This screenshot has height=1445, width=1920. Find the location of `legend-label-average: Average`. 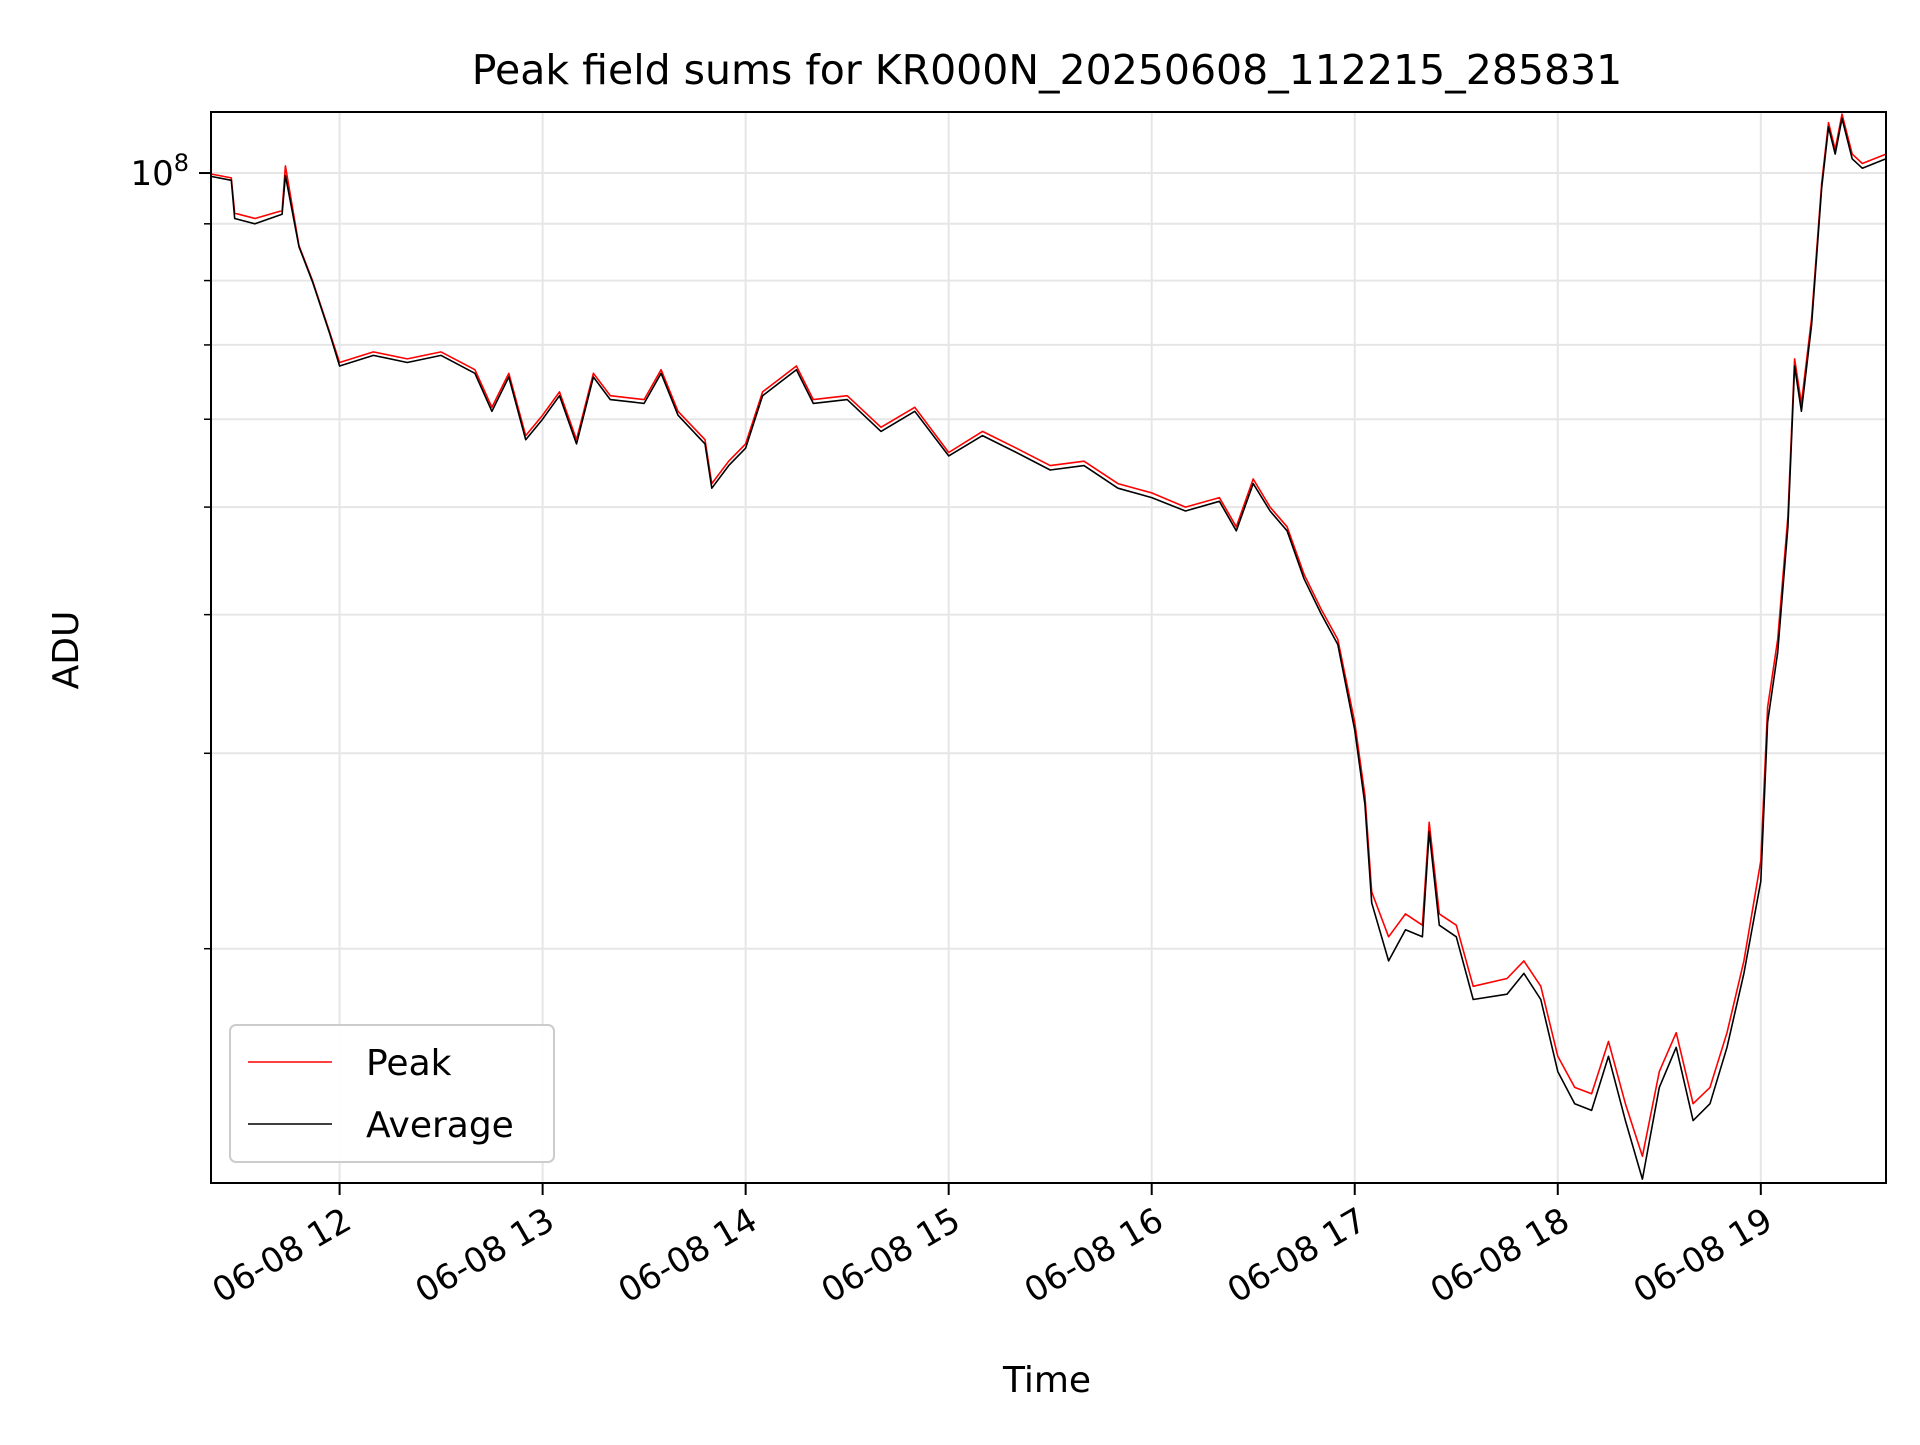

legend-label-average: Average is located at coordinates (440, 1125).